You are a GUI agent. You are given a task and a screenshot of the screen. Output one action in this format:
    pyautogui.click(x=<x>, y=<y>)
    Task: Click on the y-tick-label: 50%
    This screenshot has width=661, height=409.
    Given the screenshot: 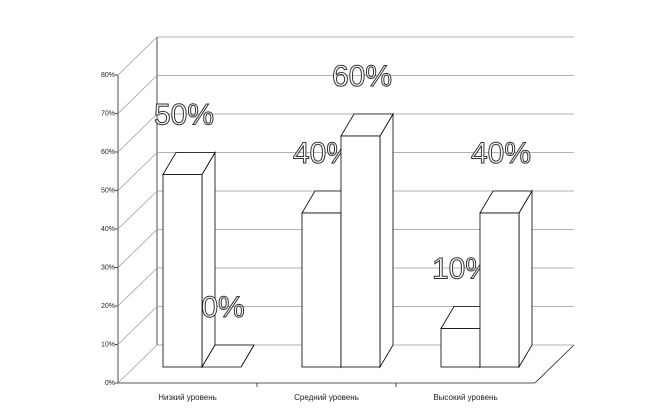 What is the action you would take?
    pyautogui.click(x=108, y=190)
    